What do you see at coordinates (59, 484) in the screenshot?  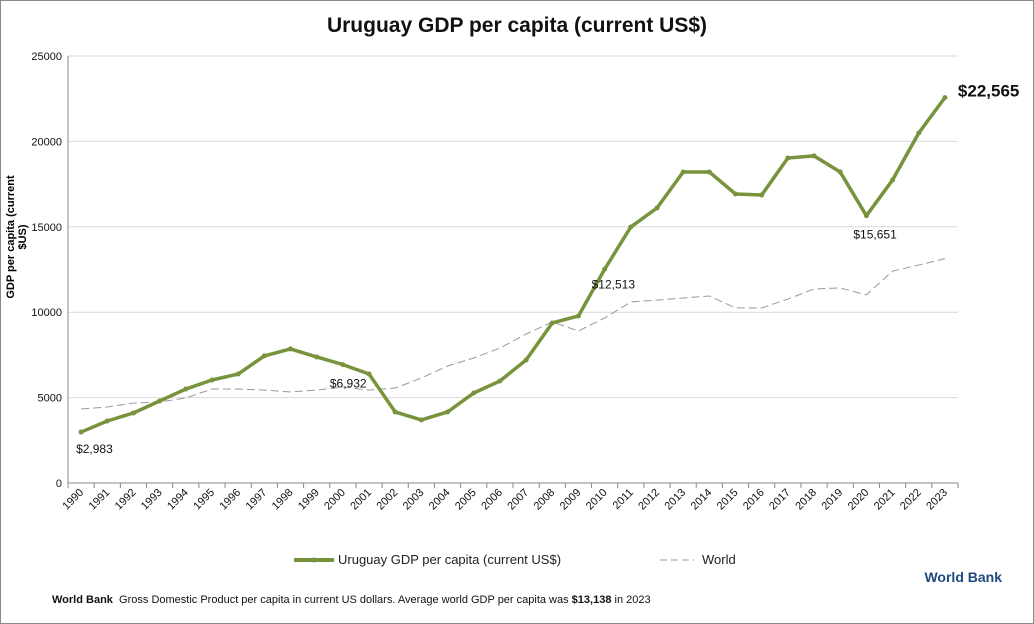 I see `y-tick-label: 0` at bounding box center [59, 484].